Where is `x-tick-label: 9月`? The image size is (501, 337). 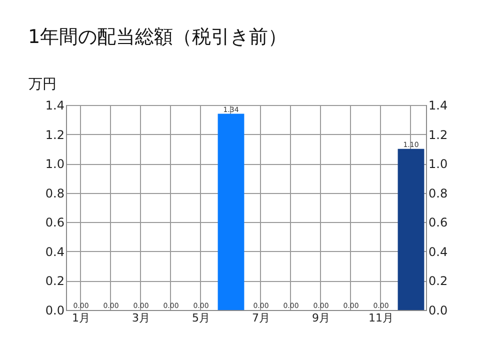
x-tick-label: 9月 is located at coordinates (321, 318).